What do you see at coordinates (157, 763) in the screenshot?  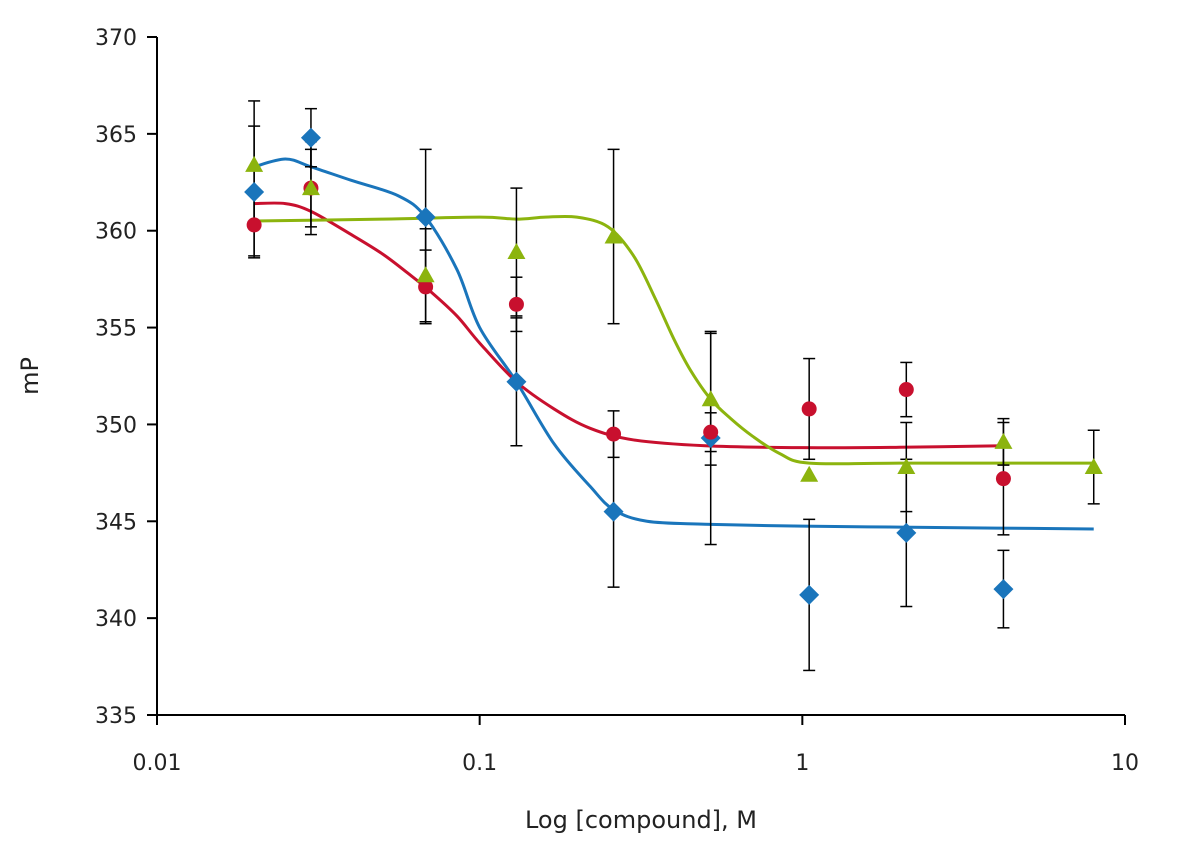 I see `x-tick-label: 0.01` at bounding box center [157, 763].